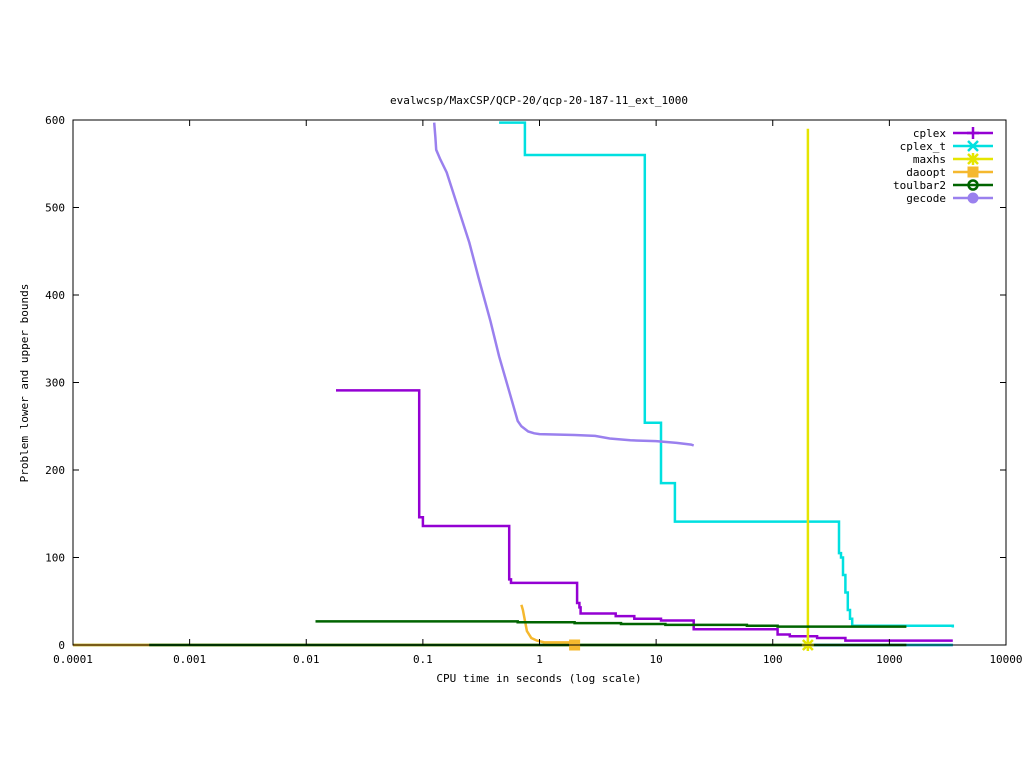  What do you see at coordinates (919, 185) in the screenshot?
I see `legend-label: toulbar2` at bounding box center [919, 185].